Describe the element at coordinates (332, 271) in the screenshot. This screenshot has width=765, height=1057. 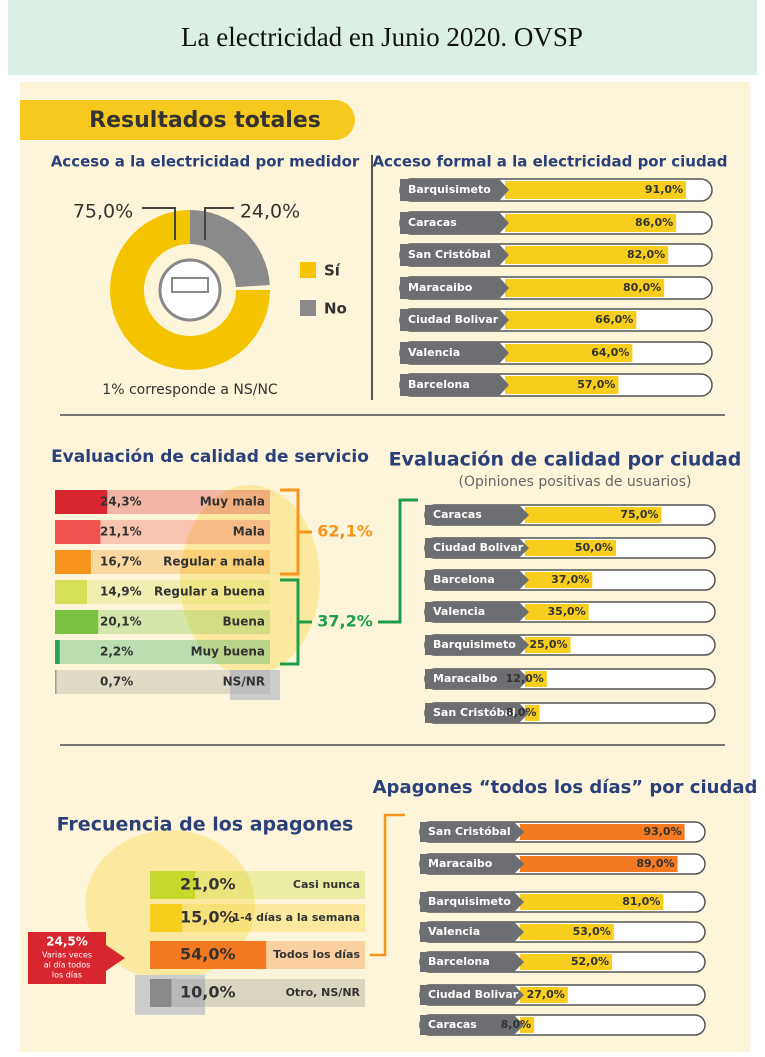
I see `legend-label: Sí` at that location.